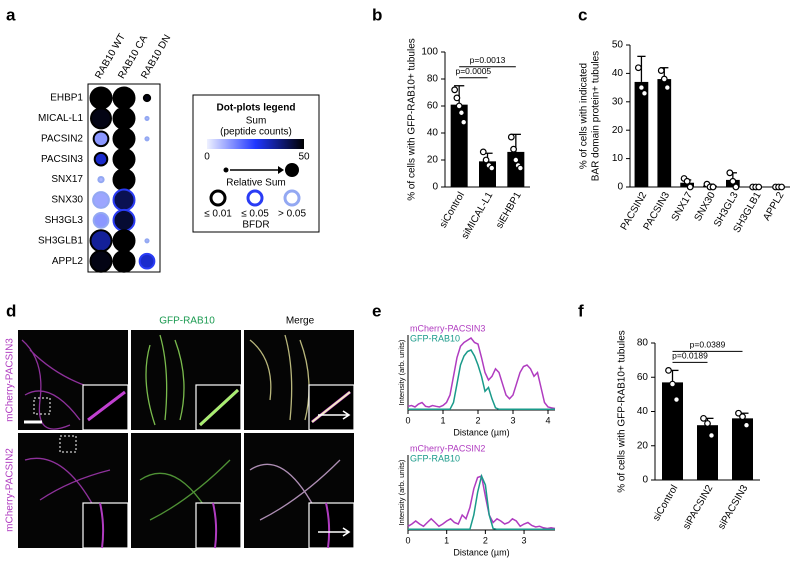  I want to click on row-label: APPL2, so click(68, 261).